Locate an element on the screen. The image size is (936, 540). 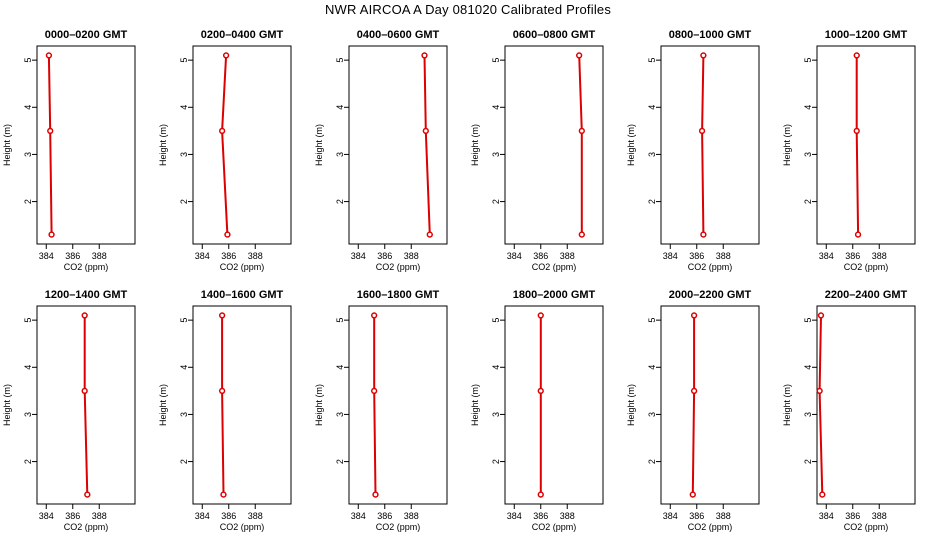
panel-title: 1800–2000 GMT is located at coordinates (554, 295).